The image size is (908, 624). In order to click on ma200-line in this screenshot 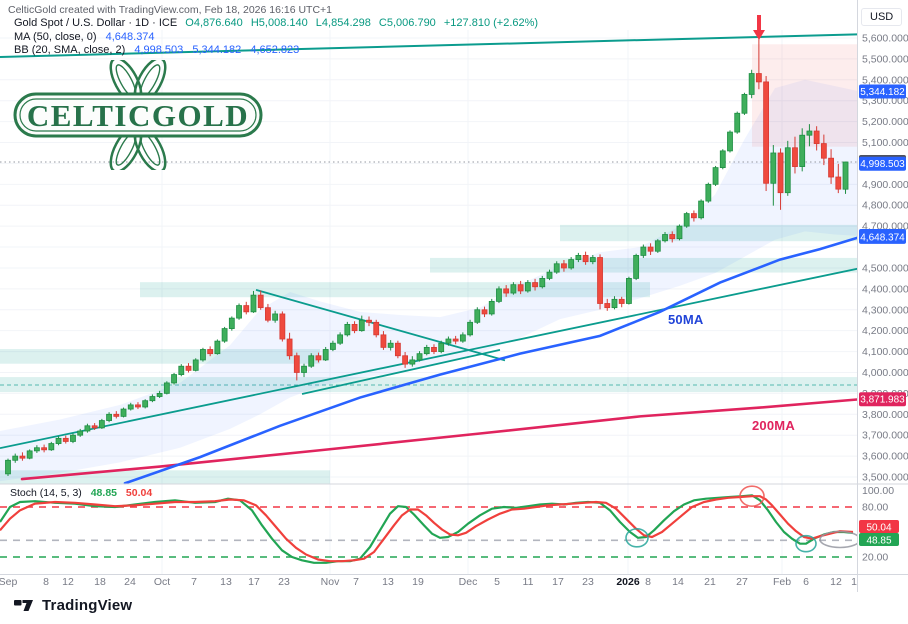, I will do `click(464, 437)`.